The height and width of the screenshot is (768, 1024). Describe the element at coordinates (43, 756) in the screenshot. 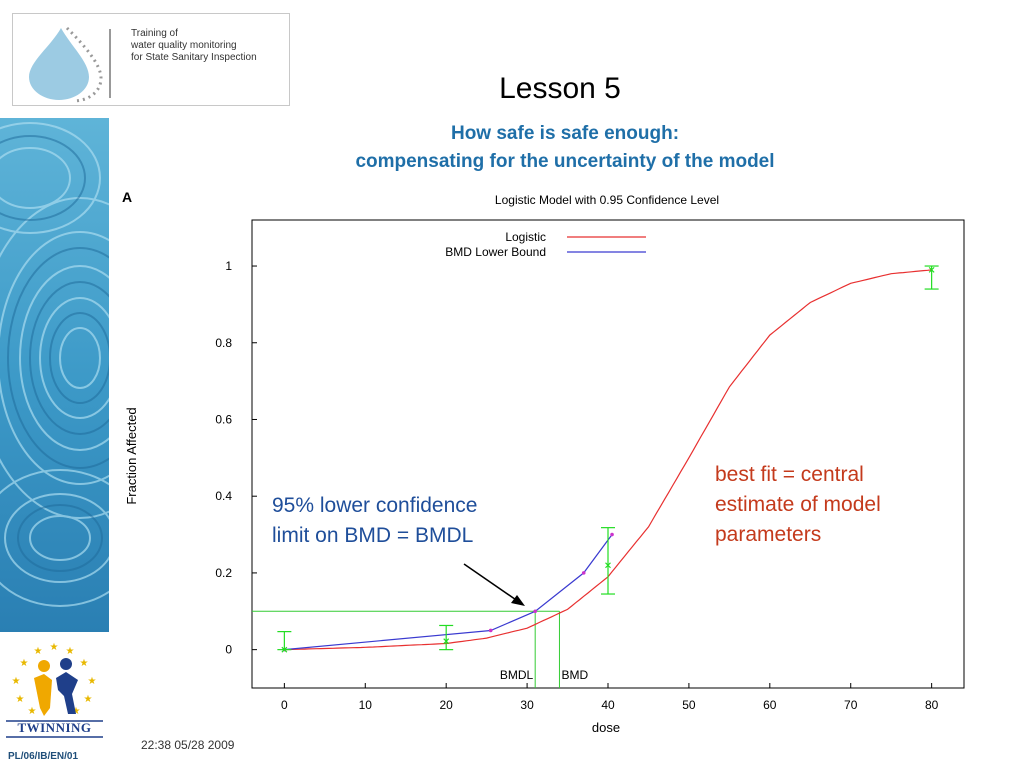

I see `document-code: PL/06/IB/EN/01` at that location.